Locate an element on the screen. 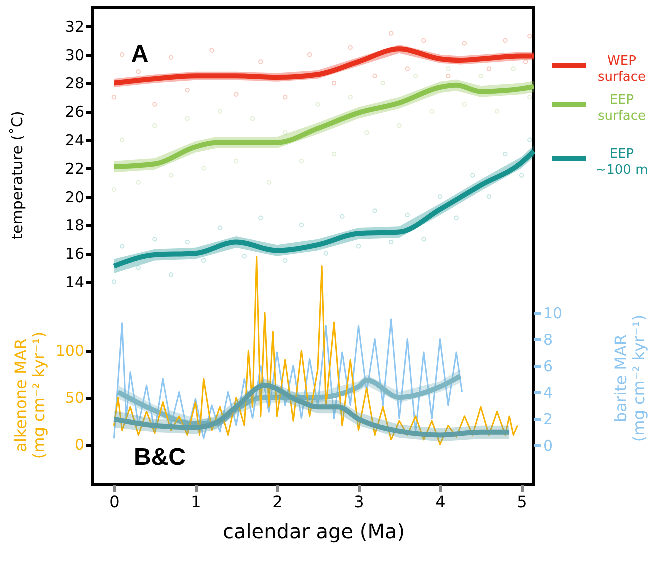 The width and height of the screenshot is (658, 561). annotation: B&C is located at coordinates (160, 457).